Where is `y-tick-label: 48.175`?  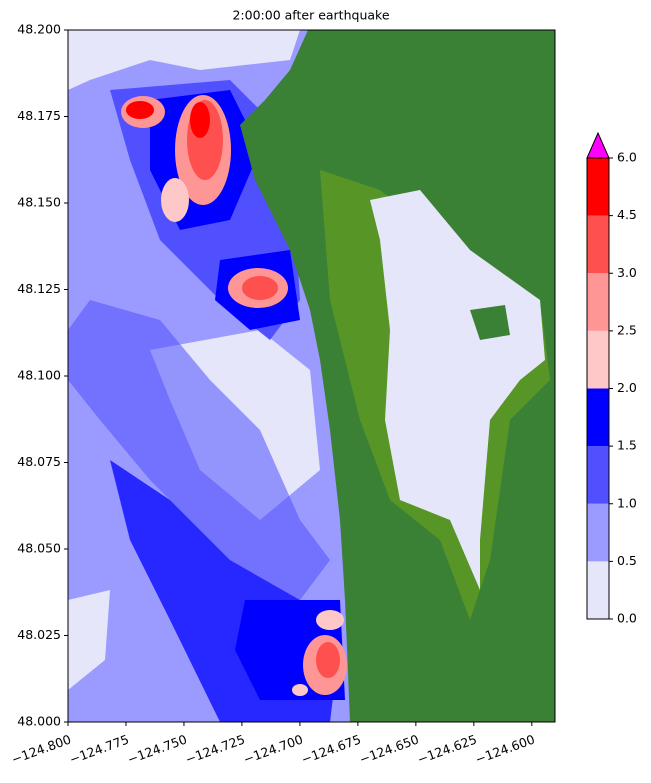 y-tick-label: 48.175 is located at coordinates (39, 115).